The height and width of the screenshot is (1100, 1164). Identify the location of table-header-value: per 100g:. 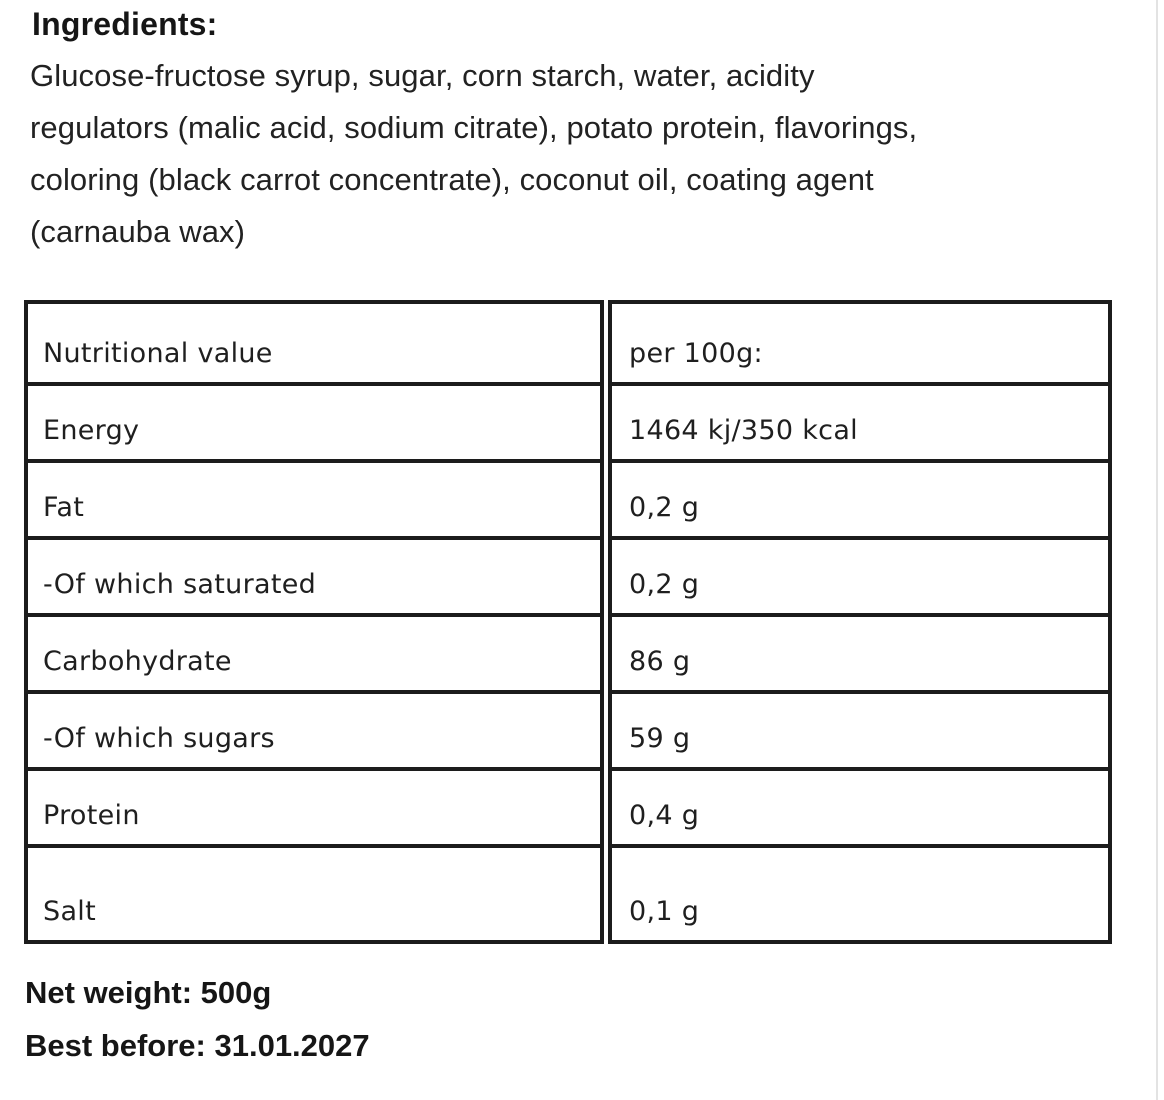
(860, 343).